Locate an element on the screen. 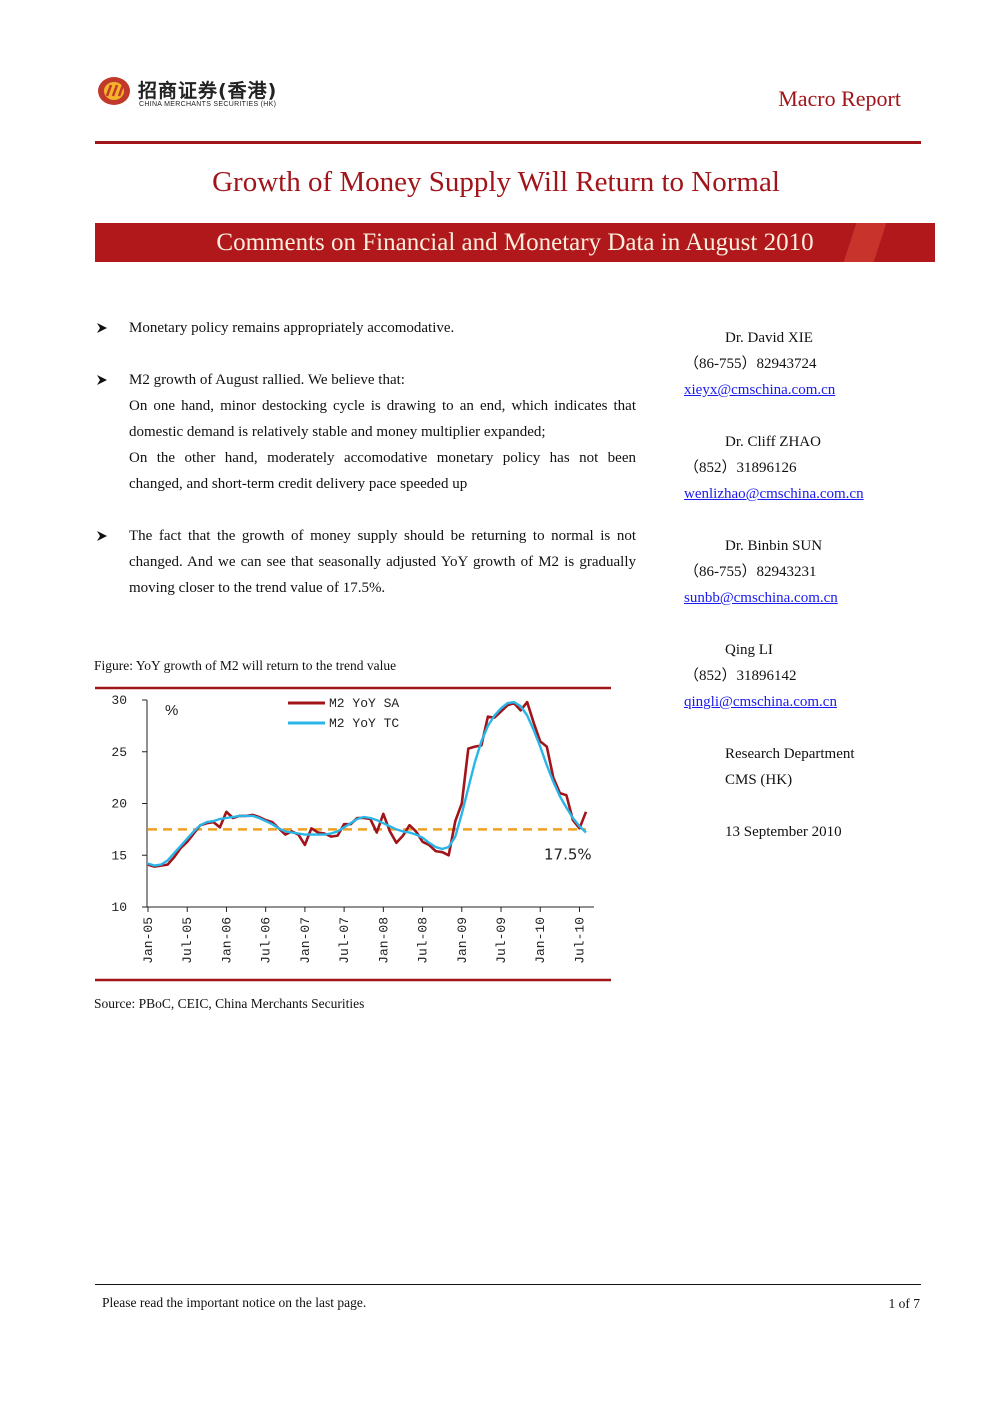  x-tick-label: Jan-08 is located at coordinates (383, 940).